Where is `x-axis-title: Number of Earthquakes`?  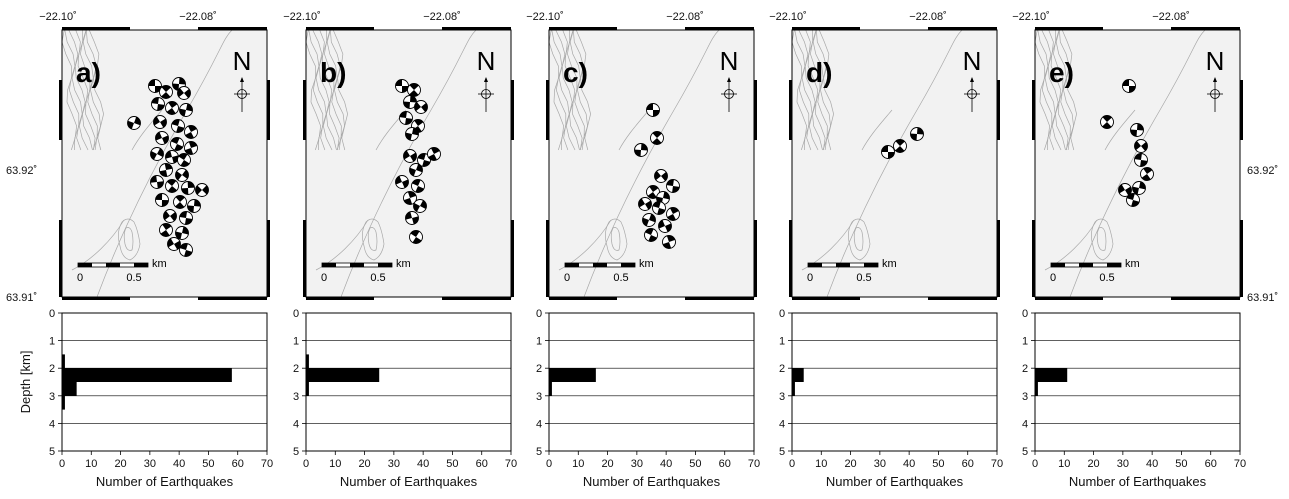
x-axis-title: Number of Earthquakes is located at coordinates (895, 481).